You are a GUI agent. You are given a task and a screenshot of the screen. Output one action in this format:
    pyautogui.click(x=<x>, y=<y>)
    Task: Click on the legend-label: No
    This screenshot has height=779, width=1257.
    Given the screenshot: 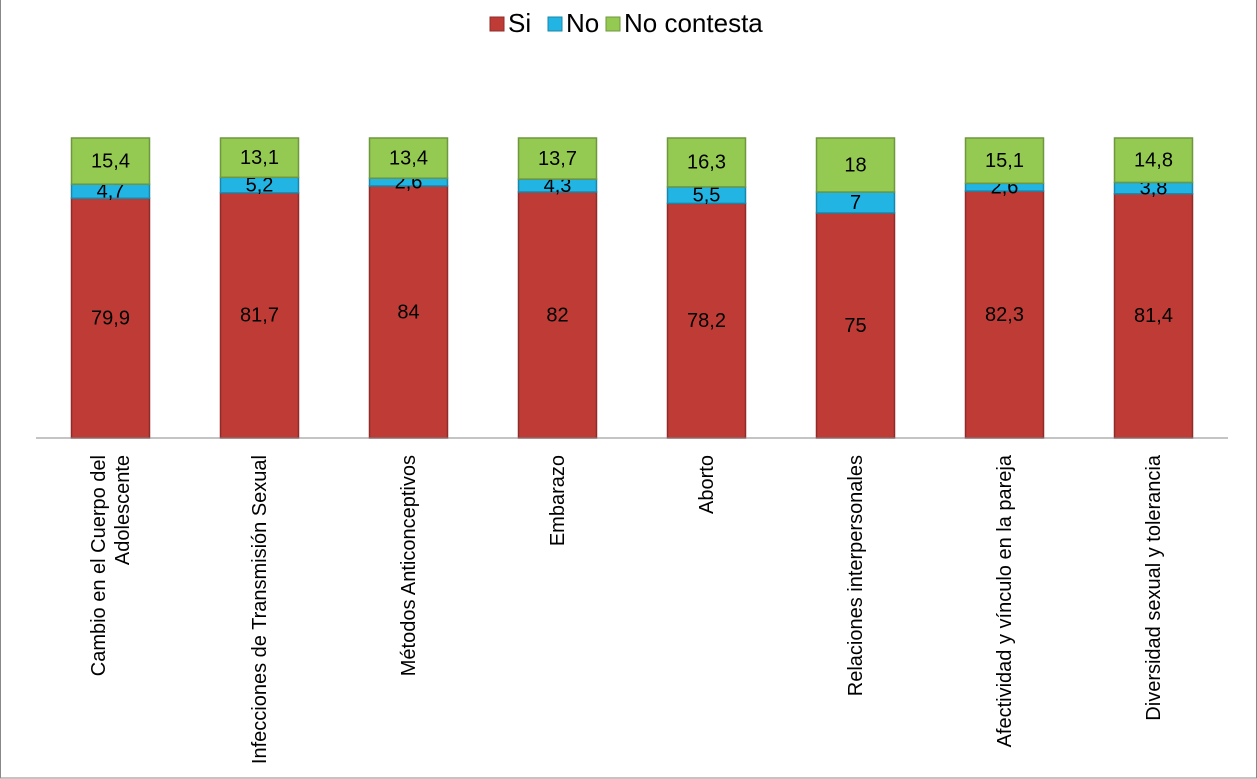 What is the action you would take?
    pyautogui.click(x=582, y=23)
    